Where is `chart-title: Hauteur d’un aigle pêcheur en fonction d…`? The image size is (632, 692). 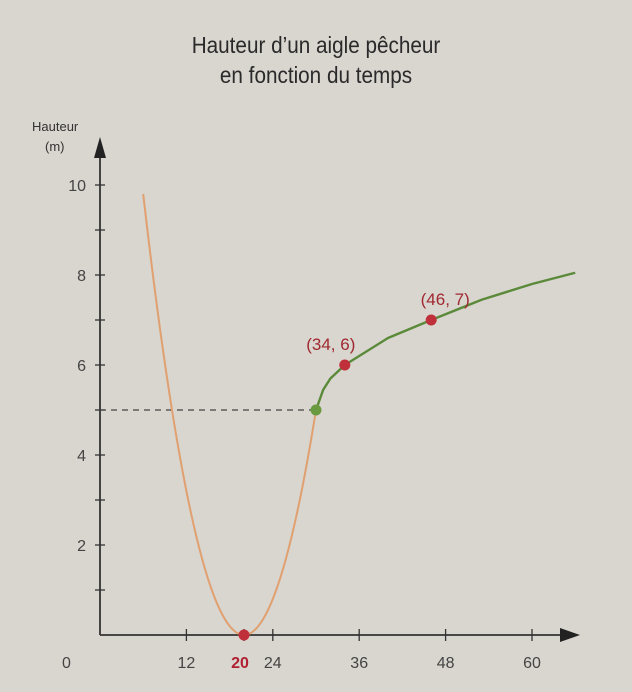 chart-title: Hauteur d’un aigle pêcheur en fonction d… is located at coordinates (316, 60).